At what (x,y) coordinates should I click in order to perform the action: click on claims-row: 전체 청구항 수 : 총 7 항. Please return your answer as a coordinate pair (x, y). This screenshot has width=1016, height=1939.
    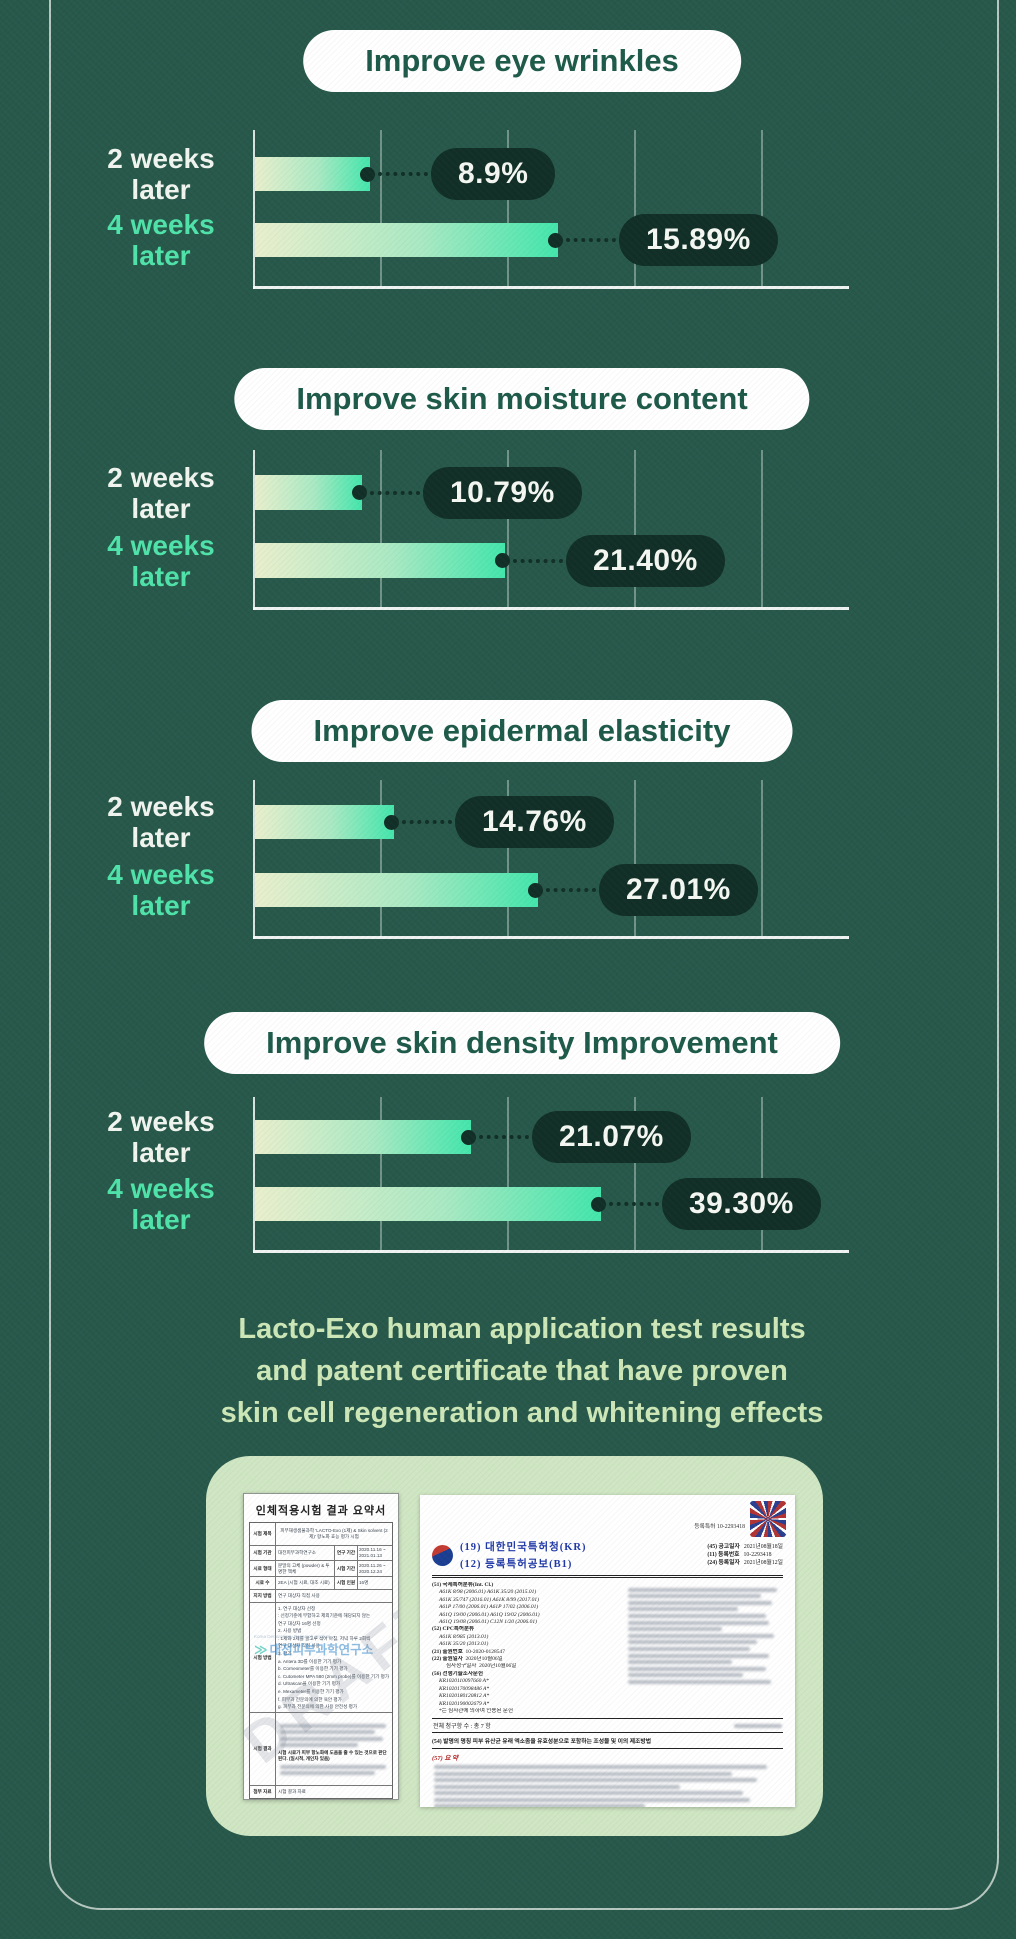
    Looking at the image, I should click on (607, 1726).